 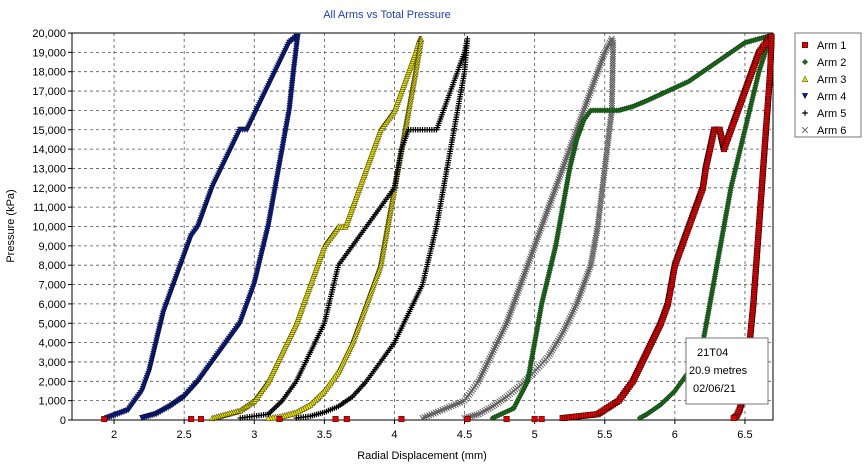 I want to click on y-tick-label: 6,000, so click(x=52, y=305).